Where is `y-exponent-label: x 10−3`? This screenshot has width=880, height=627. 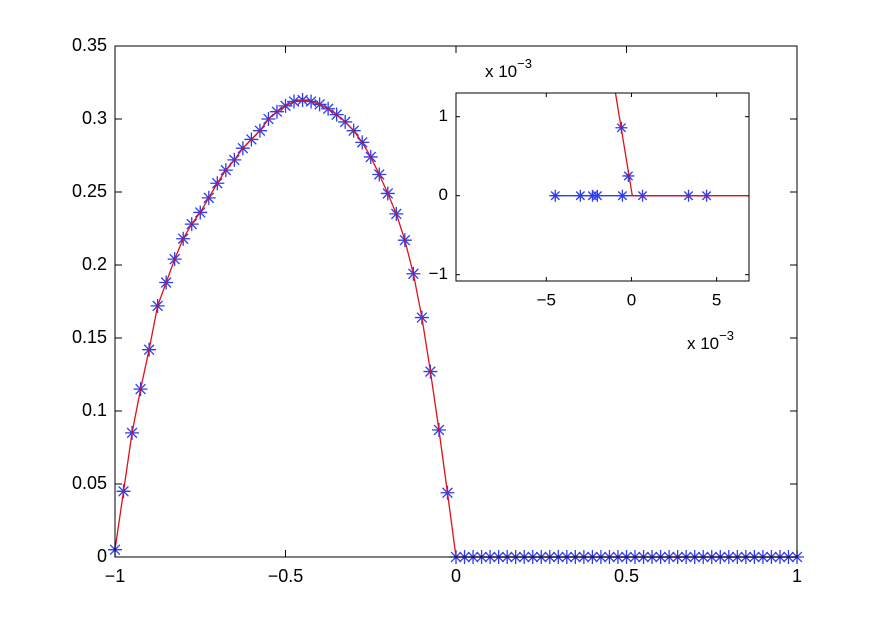 y-exponent-label: x 10−3 is located at coordinates (508, 68).